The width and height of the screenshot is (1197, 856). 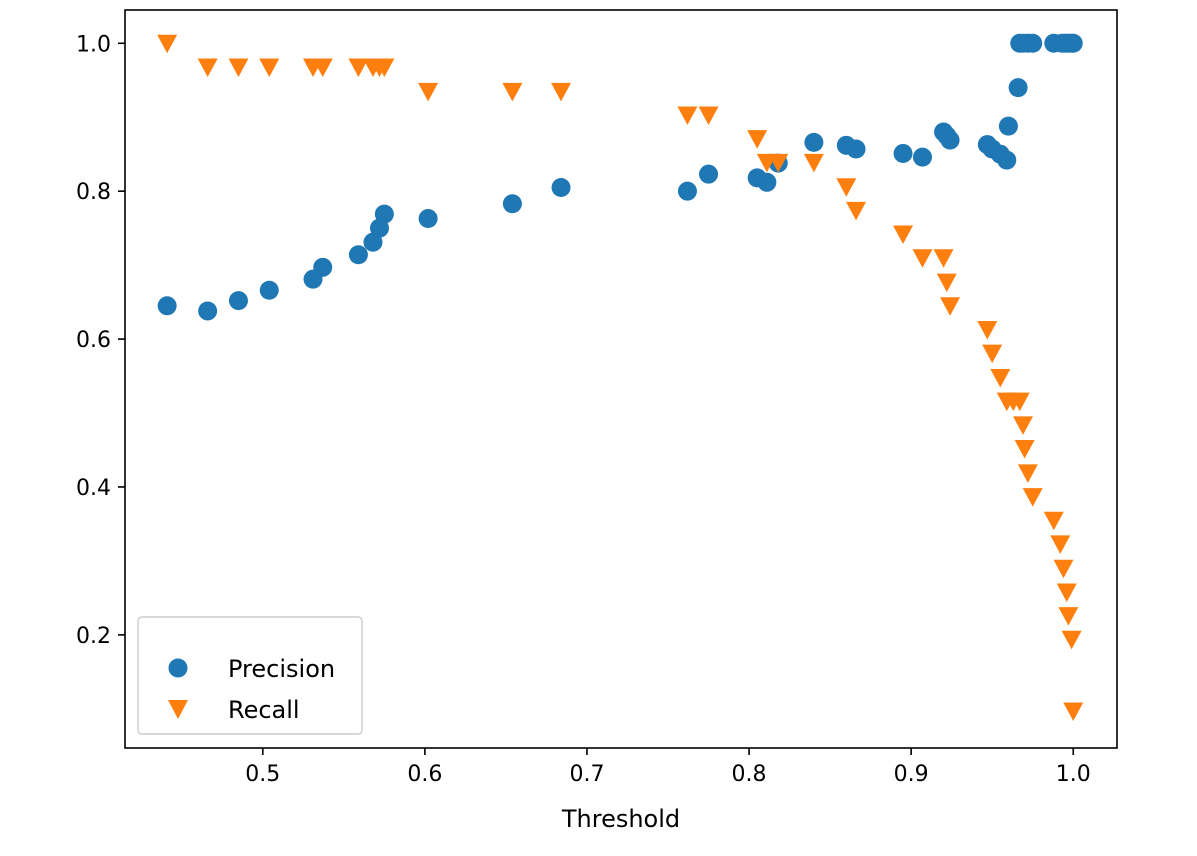 What do you see at coordinates (93, 192) in the screenshot?
I see `y-tick-label: 0.8` at bounding box center [93, 192].